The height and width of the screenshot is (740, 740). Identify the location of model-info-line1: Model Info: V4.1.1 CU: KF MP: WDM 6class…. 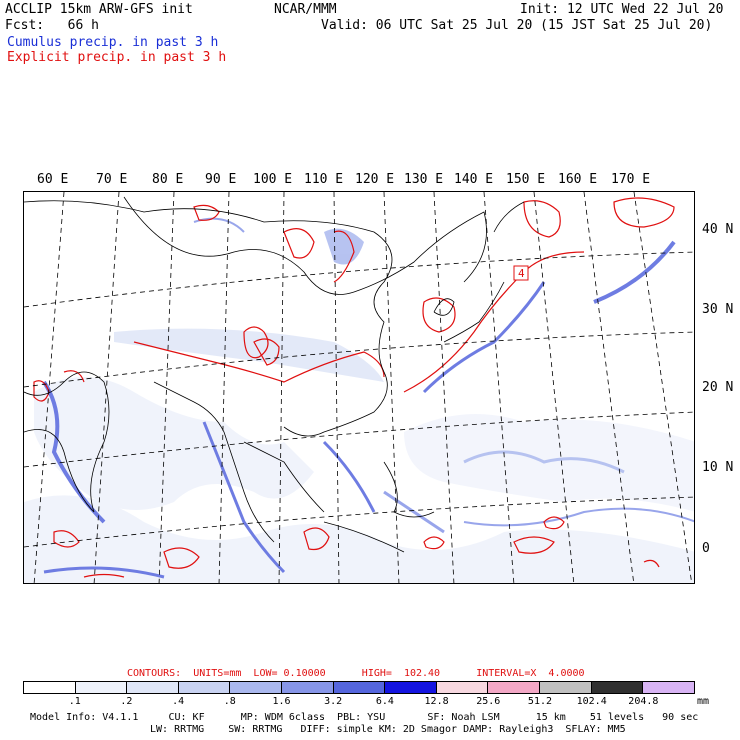
(364, 717).